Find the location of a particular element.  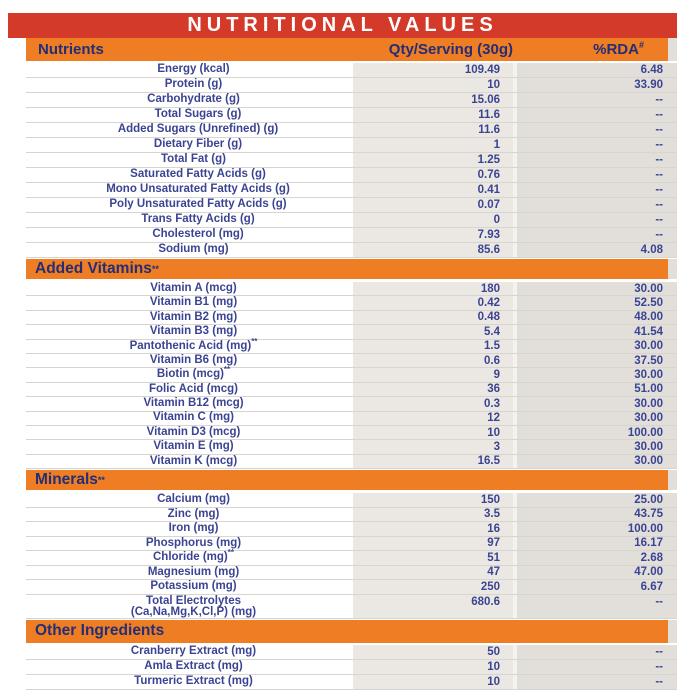

section-title: Minerals is located at coordinates (66, 480).